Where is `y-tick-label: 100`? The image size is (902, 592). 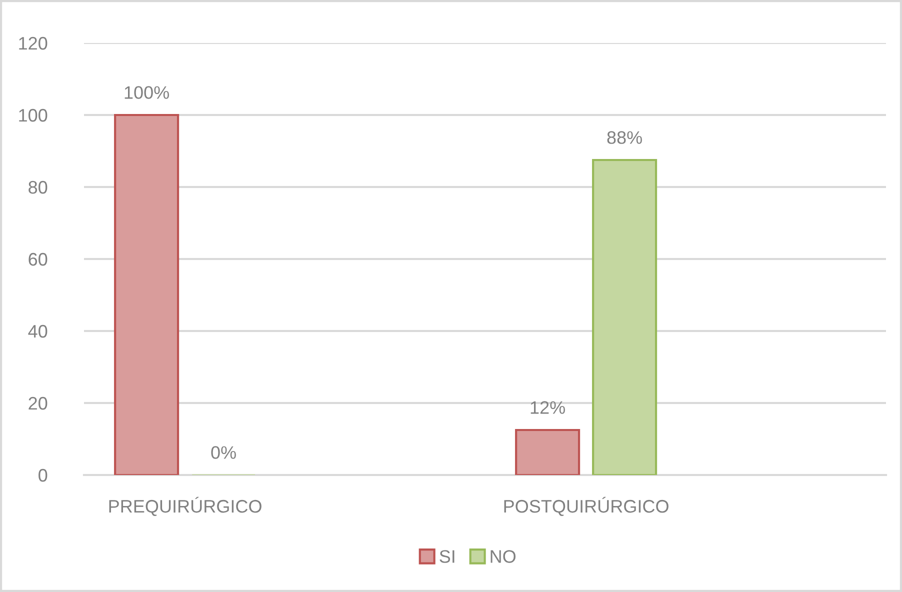
y-tick-label: 100 is located at coordinates (33, 115).